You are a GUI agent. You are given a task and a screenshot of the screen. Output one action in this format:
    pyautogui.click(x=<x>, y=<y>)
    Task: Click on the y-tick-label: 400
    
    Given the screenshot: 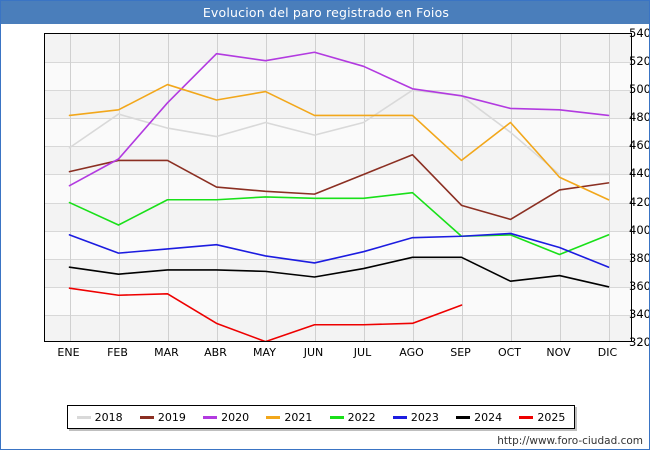 What is the action you would take?
    pyautogui.click(x=639, y=229)
    